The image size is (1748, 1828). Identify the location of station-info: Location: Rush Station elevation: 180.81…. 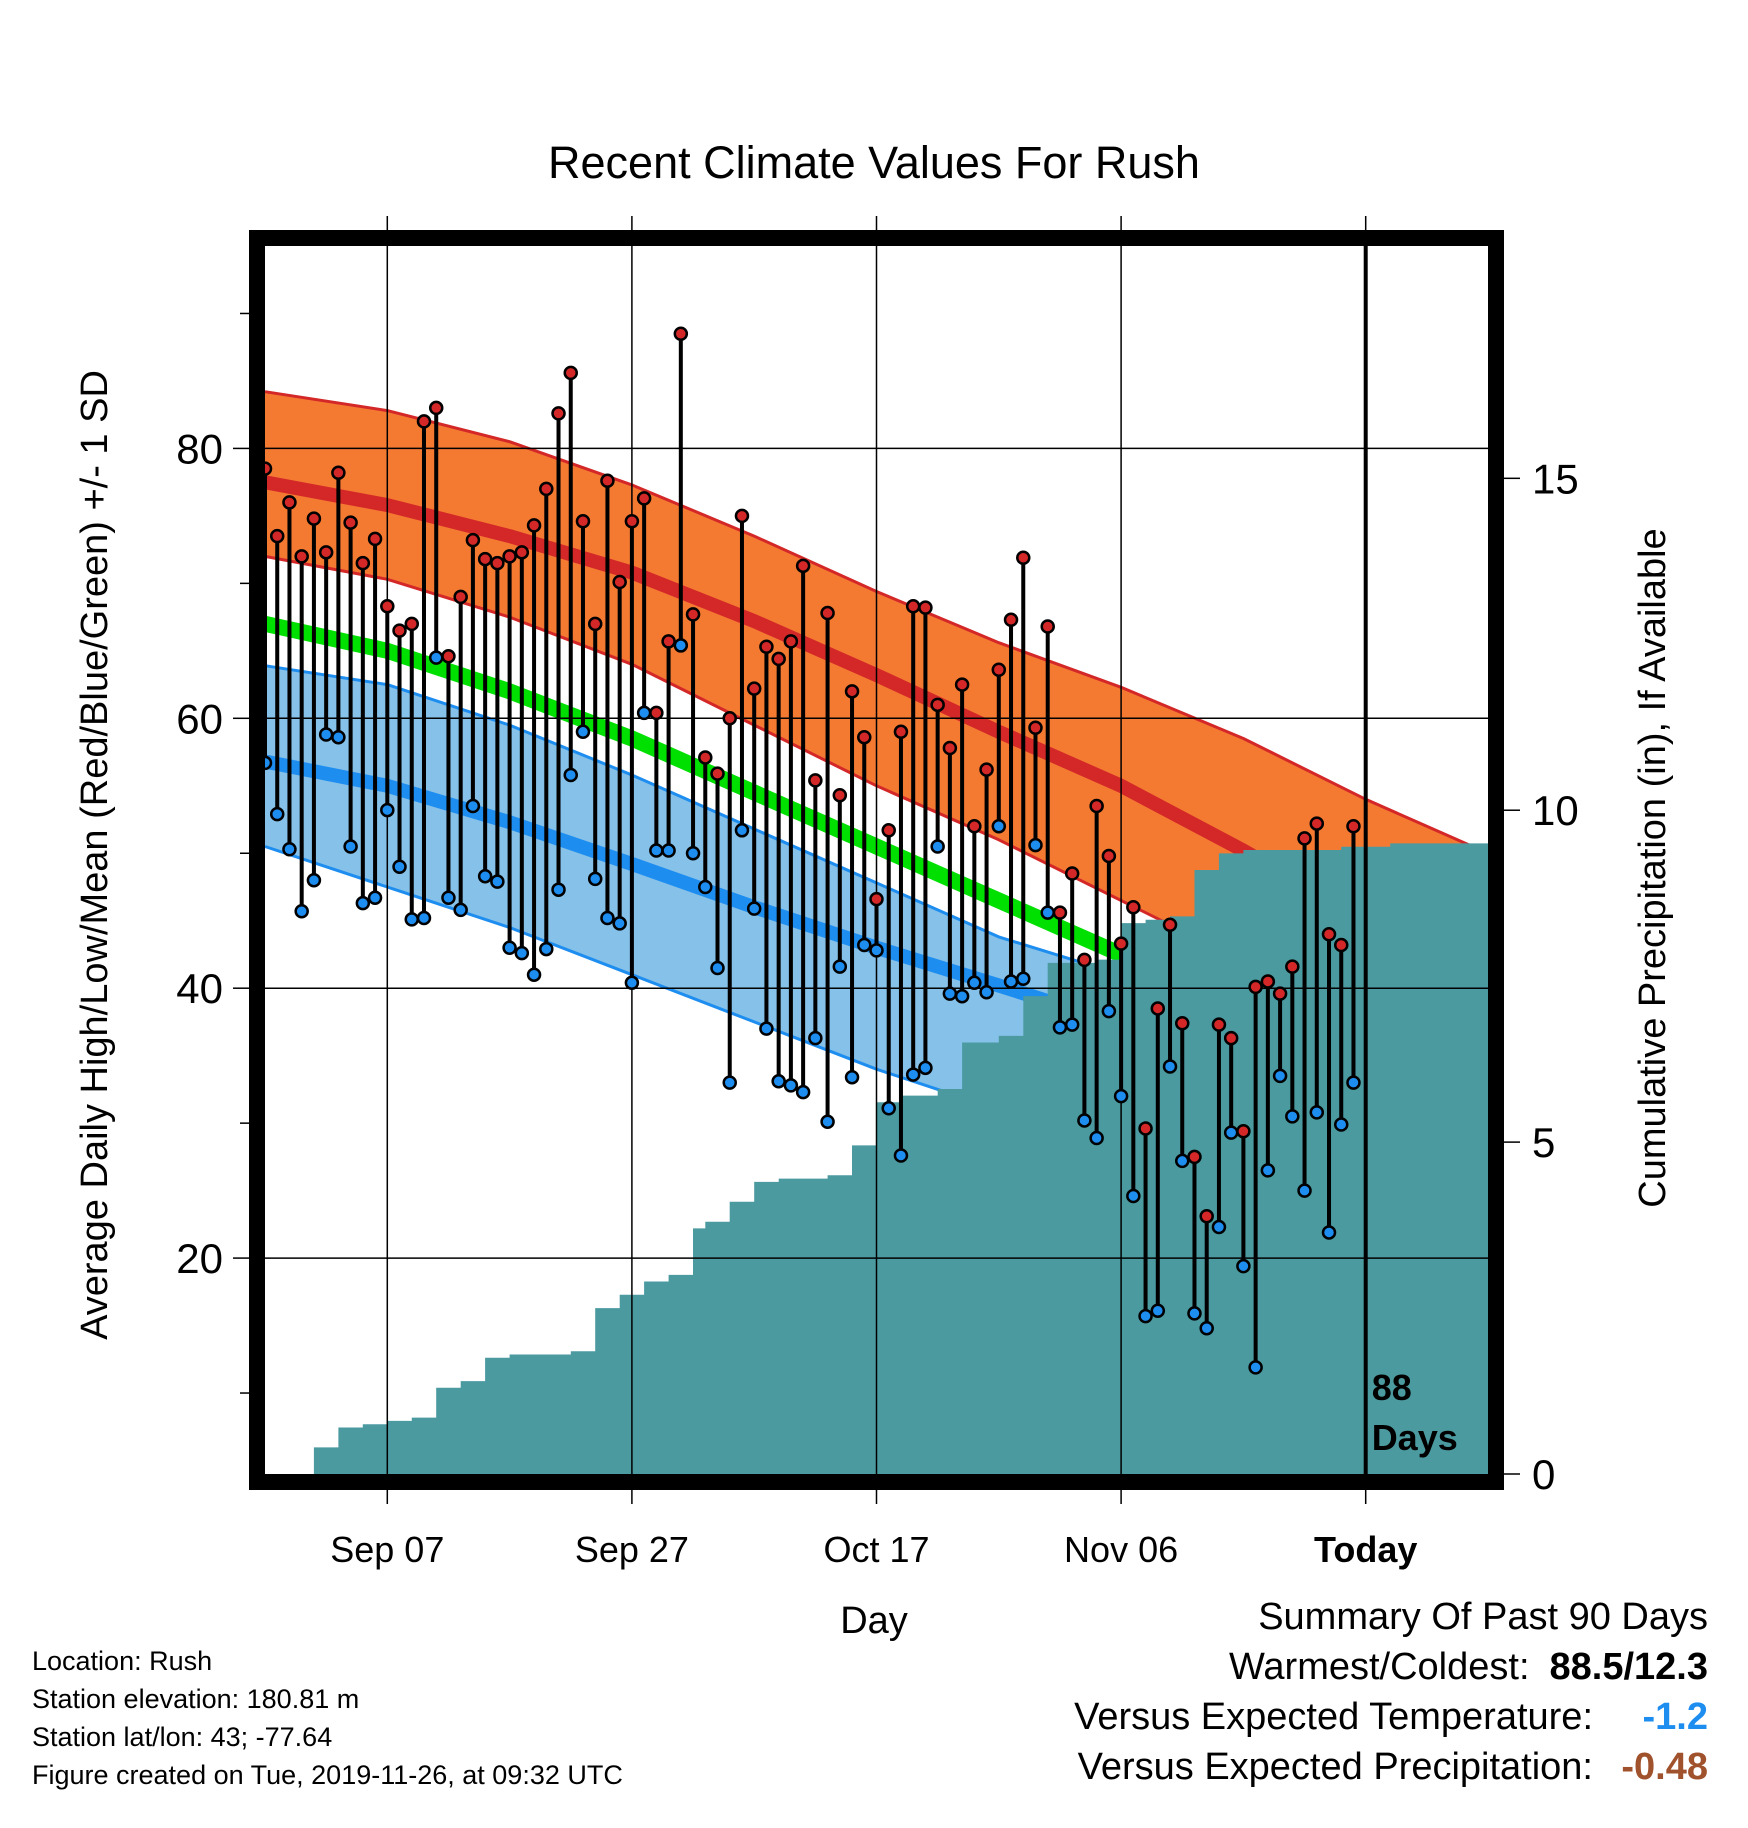
(327, 1718).